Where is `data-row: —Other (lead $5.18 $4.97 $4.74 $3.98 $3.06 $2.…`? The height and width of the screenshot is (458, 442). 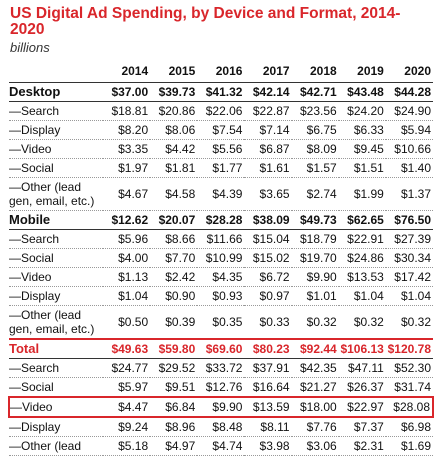
data-row: —Other (lead $5.18 $4.97 $4.74 $3.98 $3.06 $2.… is located at coordinates (221, 446).